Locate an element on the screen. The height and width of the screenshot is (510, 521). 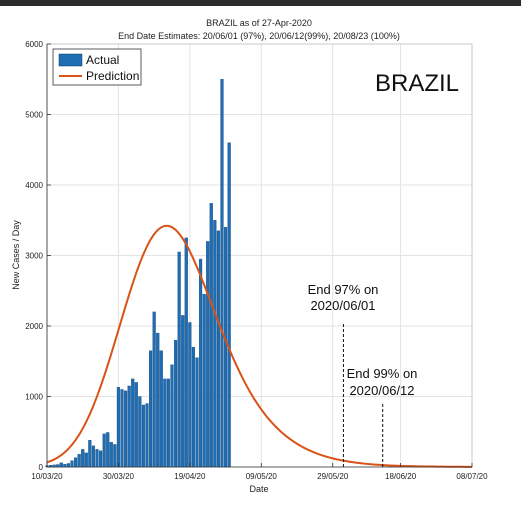
legend: Actual Prediction is located at coordinates (97, 67).